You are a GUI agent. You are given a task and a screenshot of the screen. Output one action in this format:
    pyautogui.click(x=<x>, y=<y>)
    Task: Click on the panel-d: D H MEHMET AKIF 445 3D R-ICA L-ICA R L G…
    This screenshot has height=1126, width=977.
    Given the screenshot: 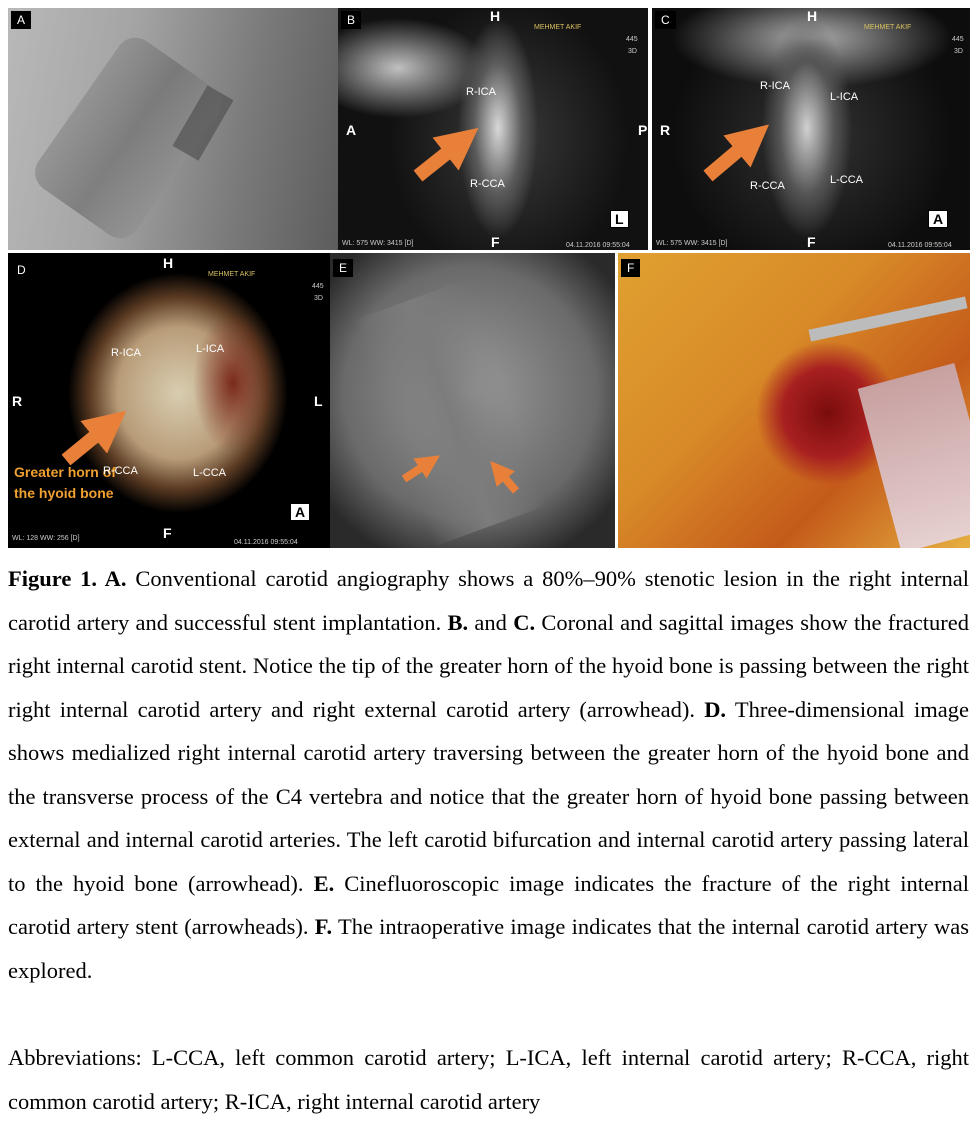 What is the action you would take?
    pyautogui.click(x=169, y=400)
    